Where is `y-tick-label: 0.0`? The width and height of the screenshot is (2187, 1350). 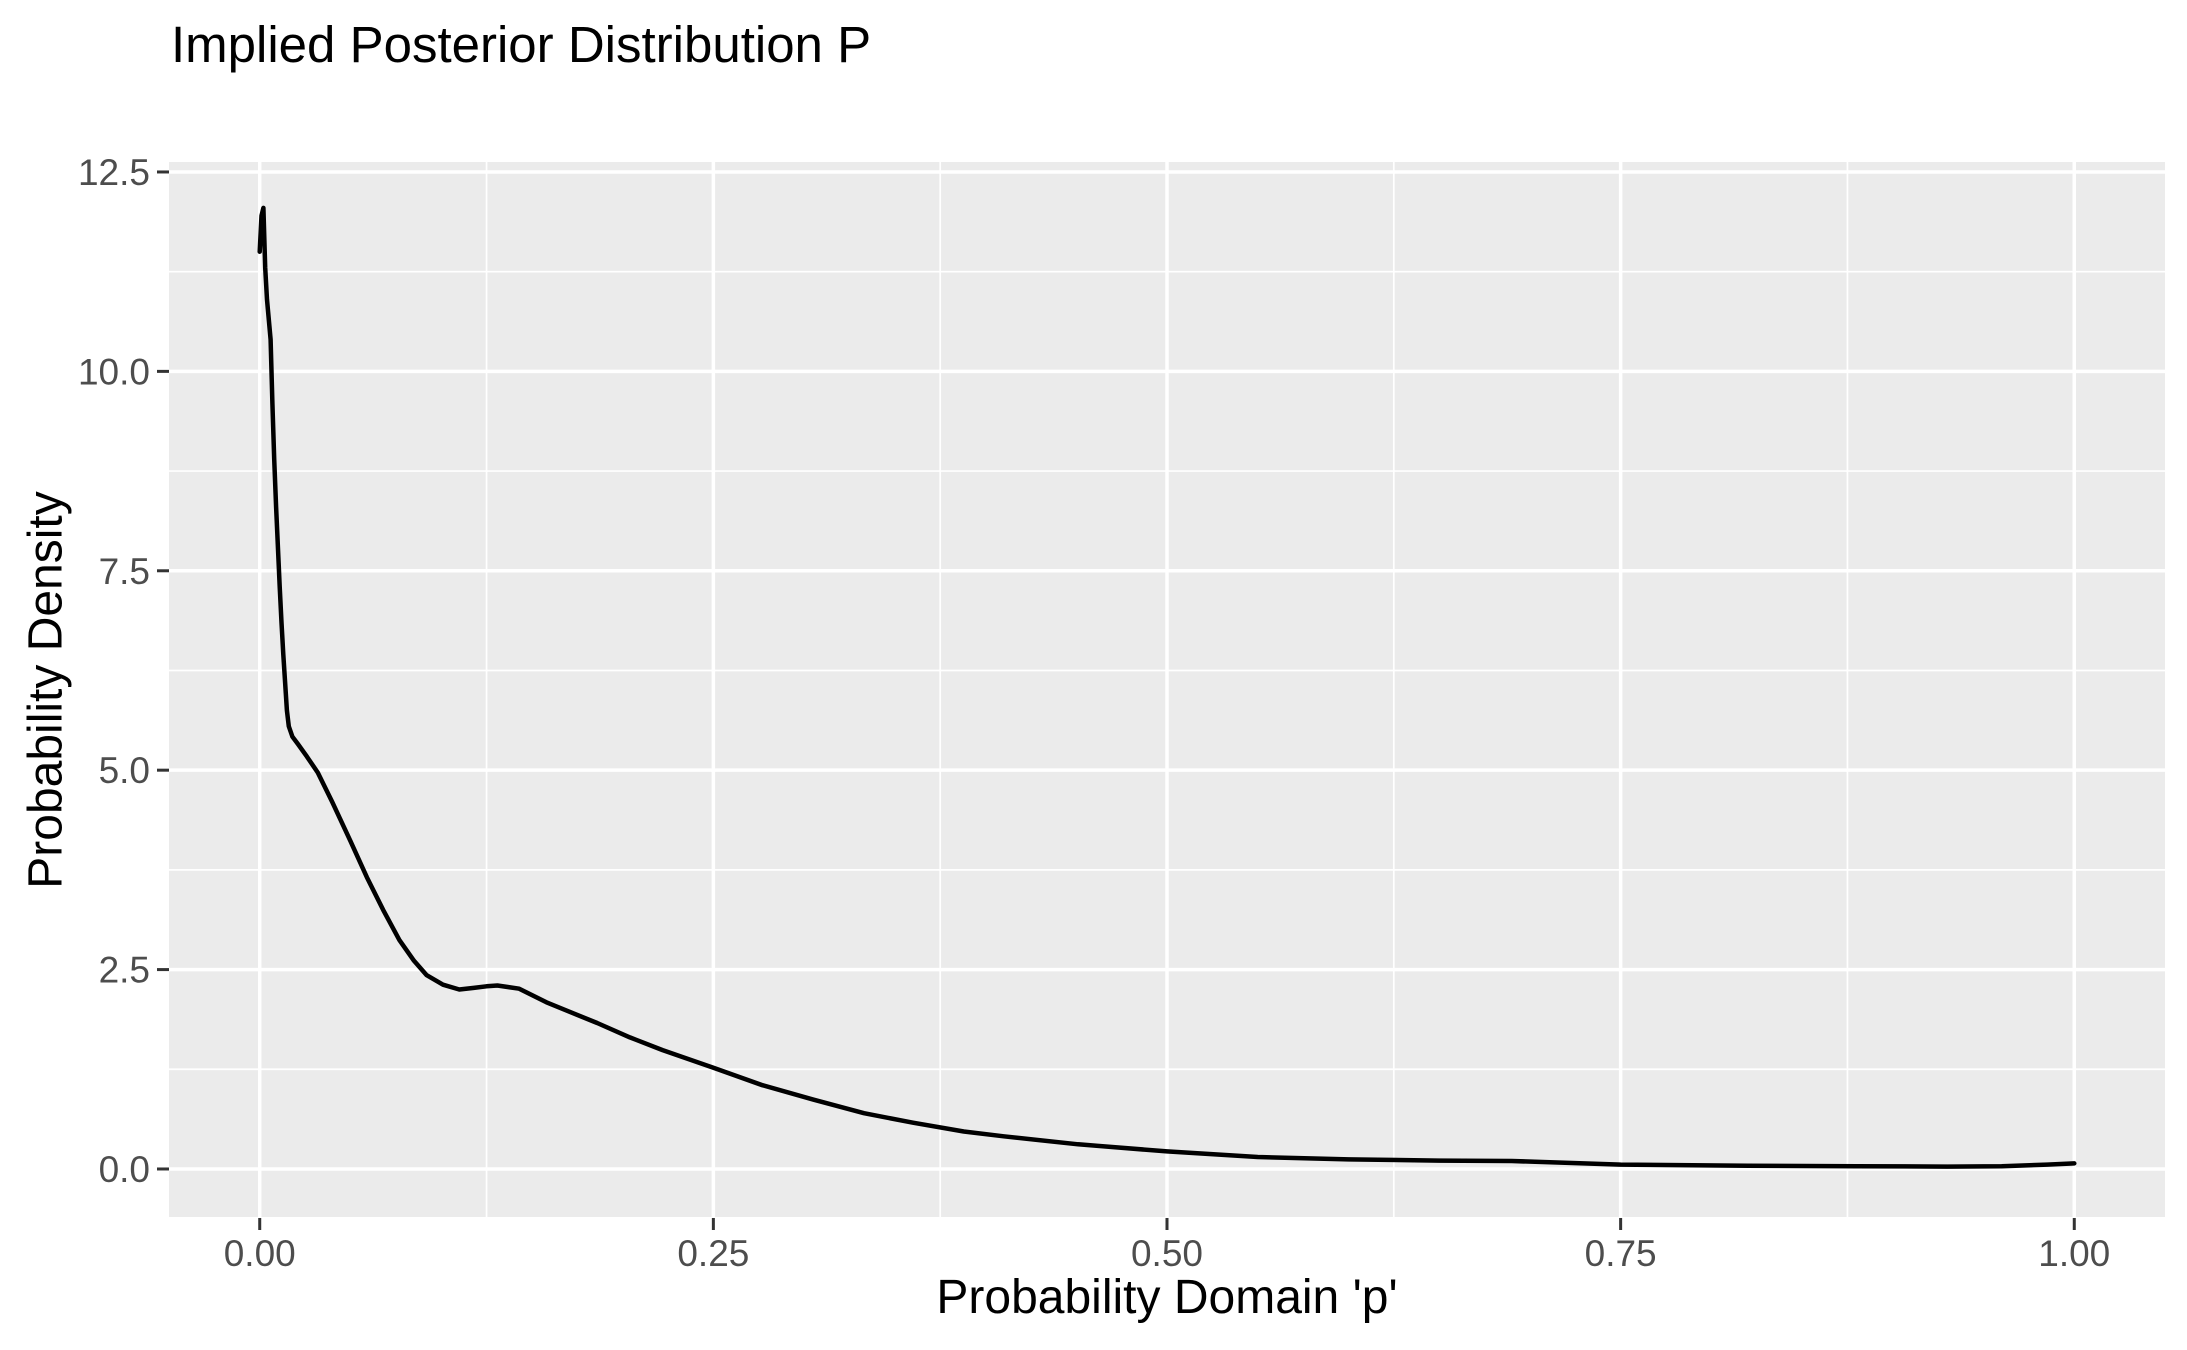
y-tick-label: 0.0 is located at coordinates (124, 1169).